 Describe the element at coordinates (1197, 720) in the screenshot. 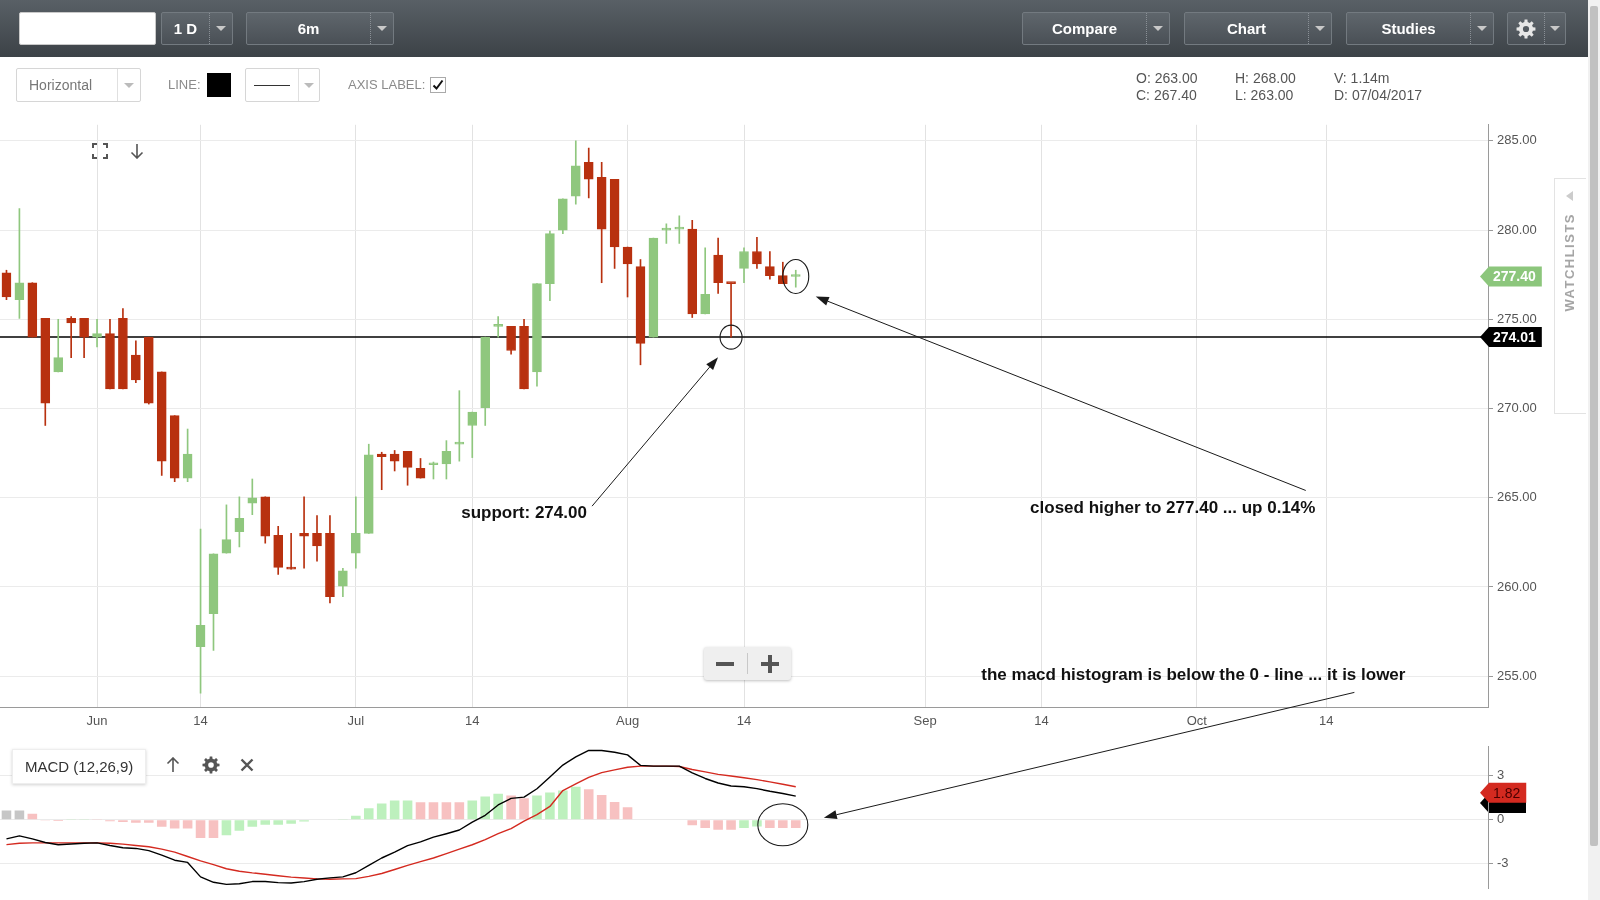

I see `x-tick-label: Oct` at that location.